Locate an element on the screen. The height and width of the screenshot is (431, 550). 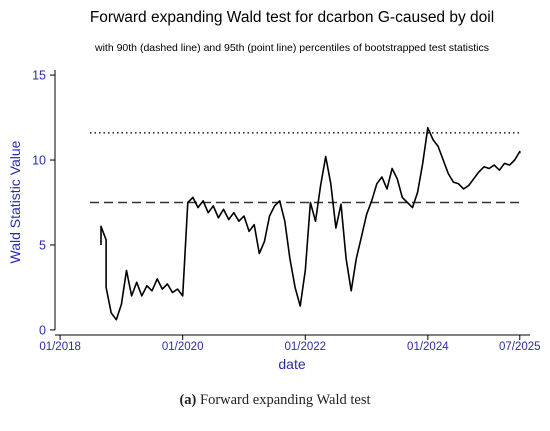
x-tick-label: 01/2024 is located at coordinates (428, 347).